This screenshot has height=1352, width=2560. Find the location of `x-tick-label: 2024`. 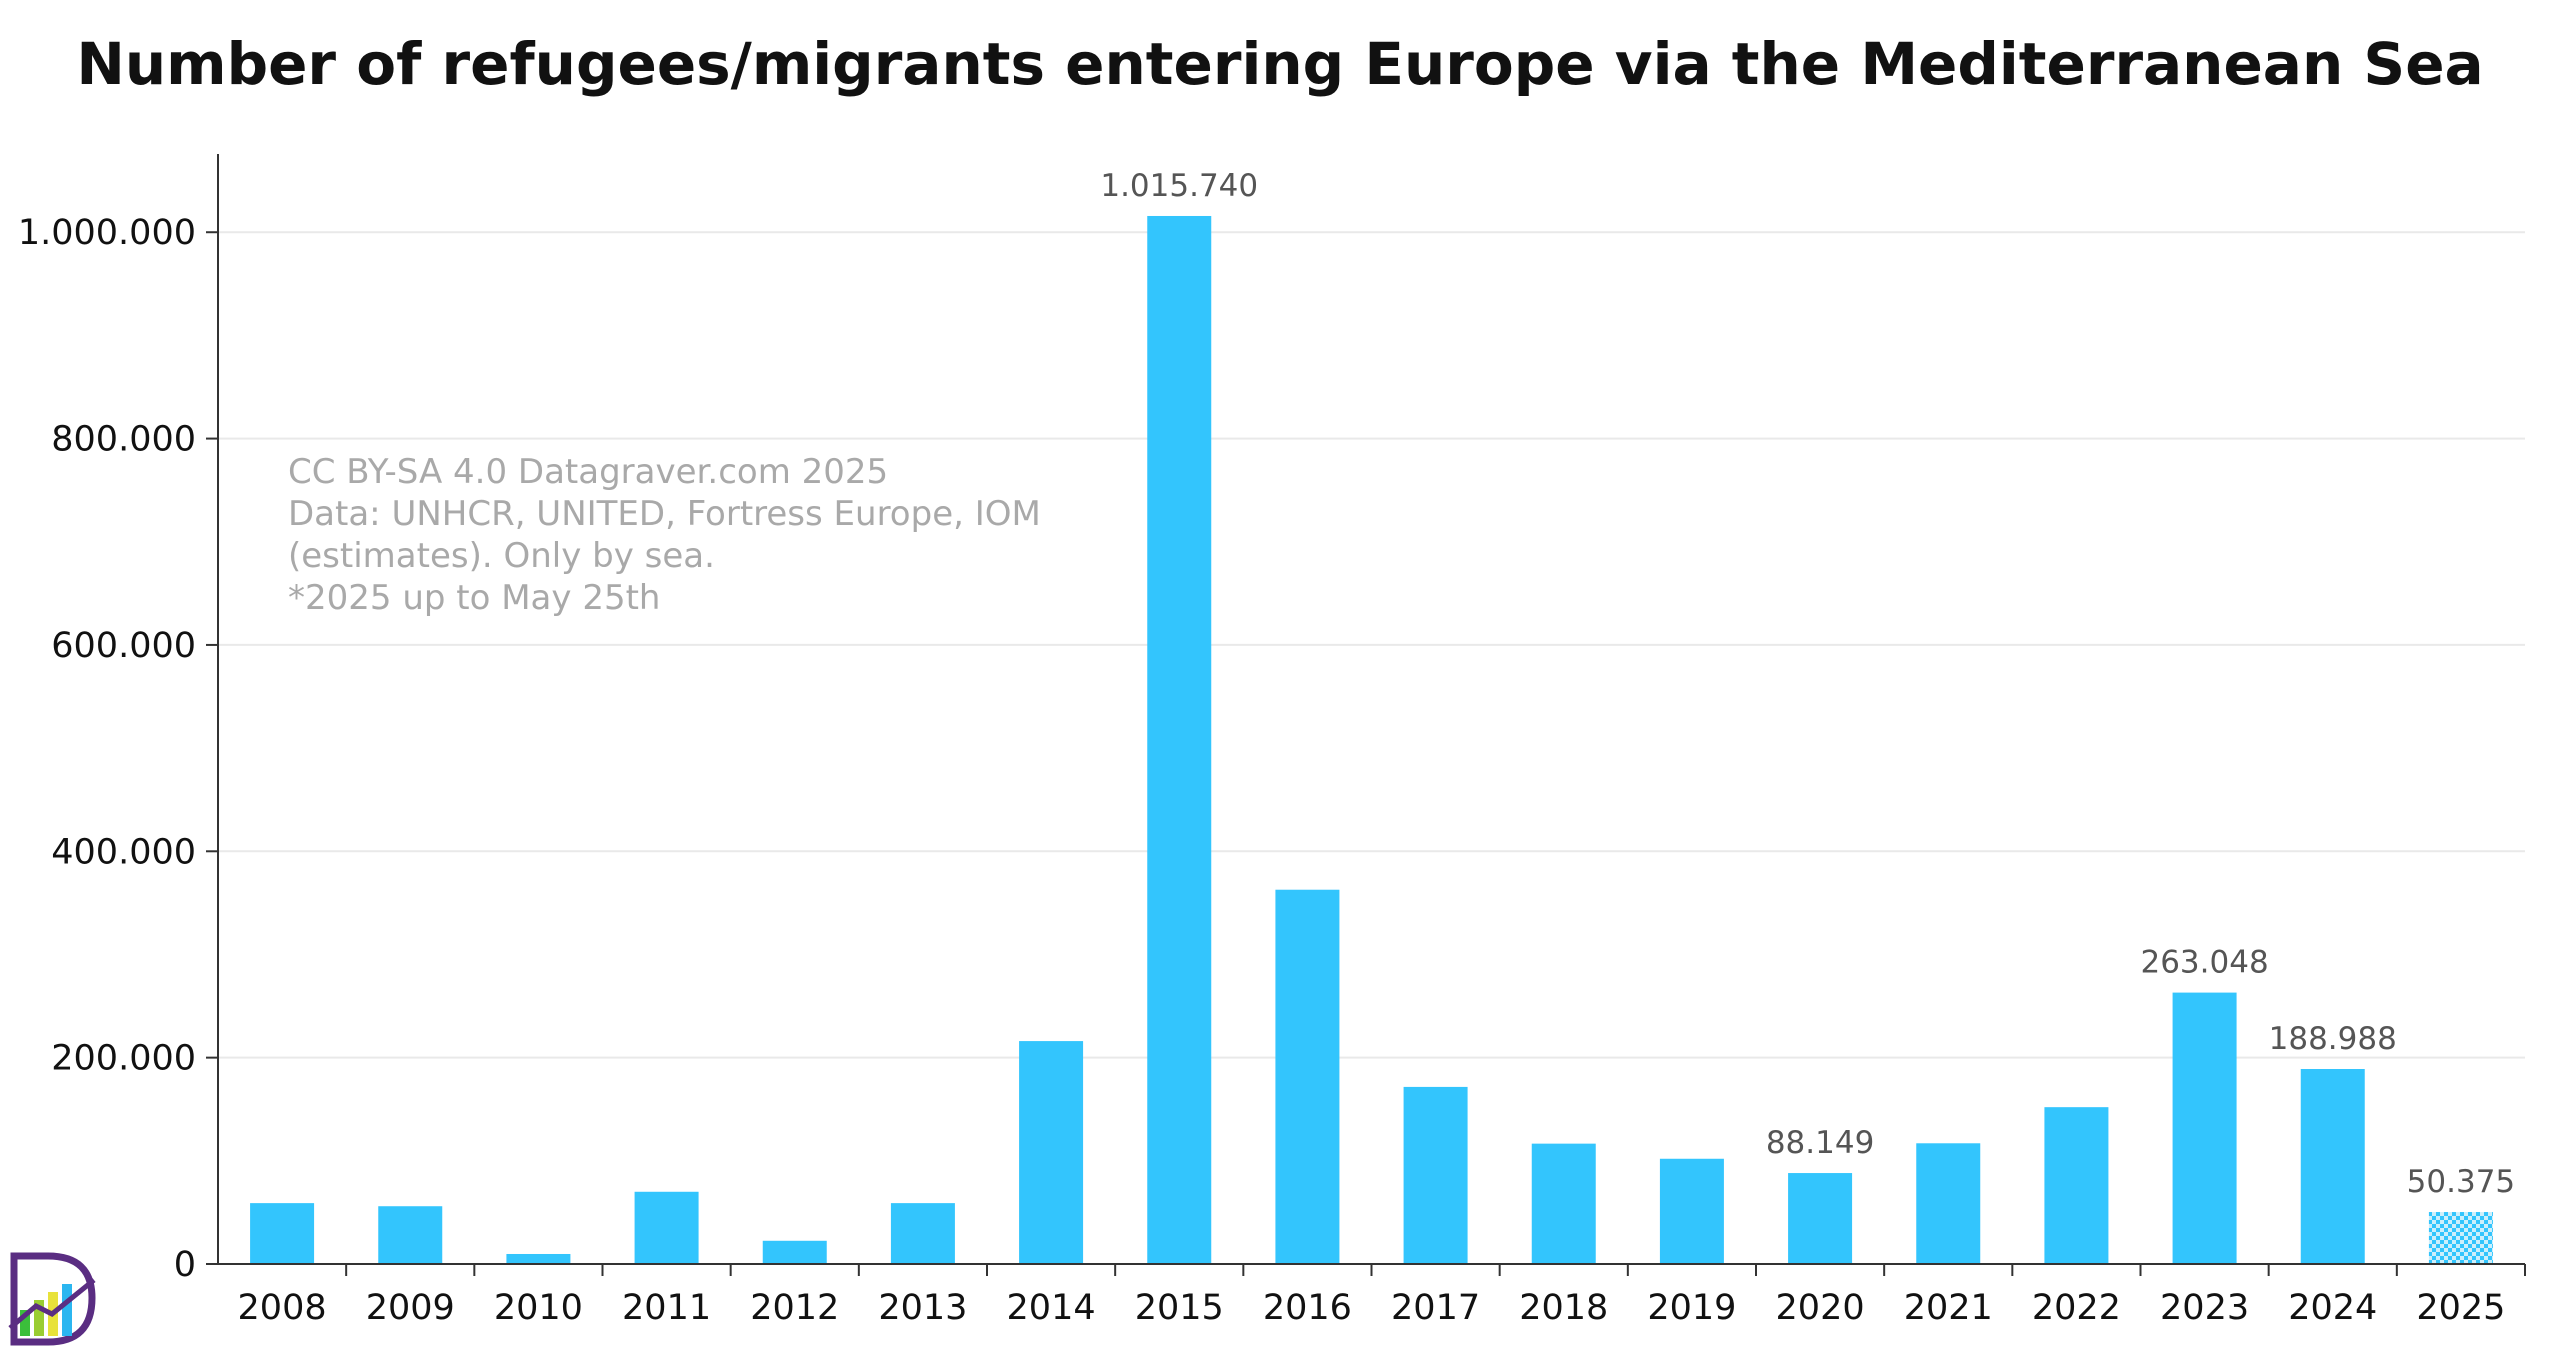

x-tick-label: 2024 is located at coordinates (2332, 1308).